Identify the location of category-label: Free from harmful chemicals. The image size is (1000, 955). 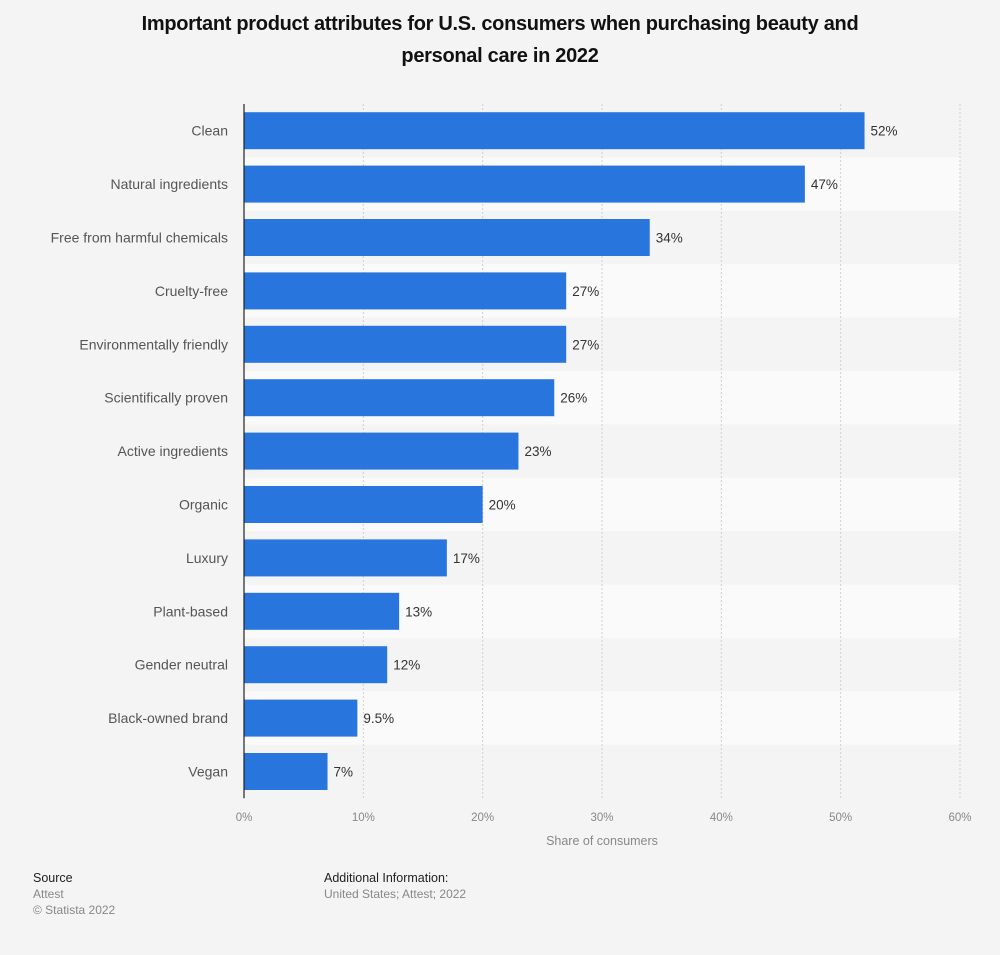
(139, 238).